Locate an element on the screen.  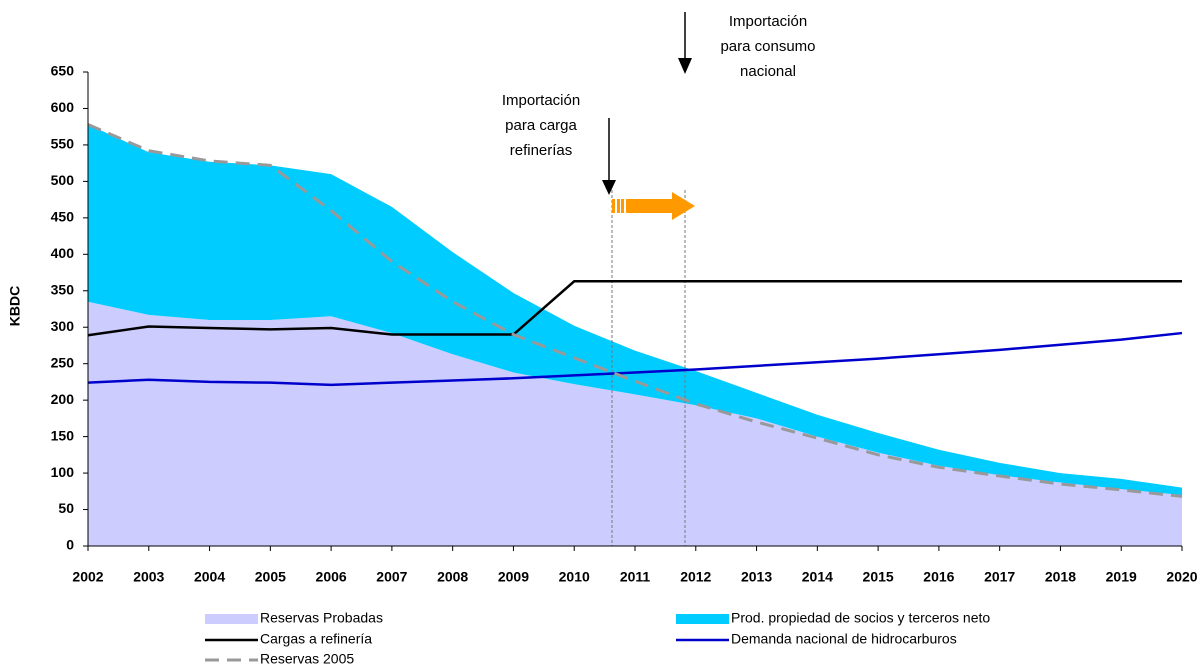
x-tick-label: 2020 is located at coordinates (1181, 577).